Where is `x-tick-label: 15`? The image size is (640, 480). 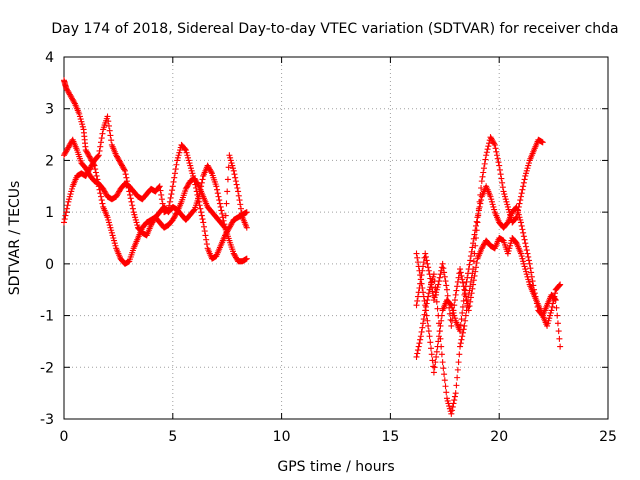
x-tick-label: 15 is located at coordinates (390, 437).